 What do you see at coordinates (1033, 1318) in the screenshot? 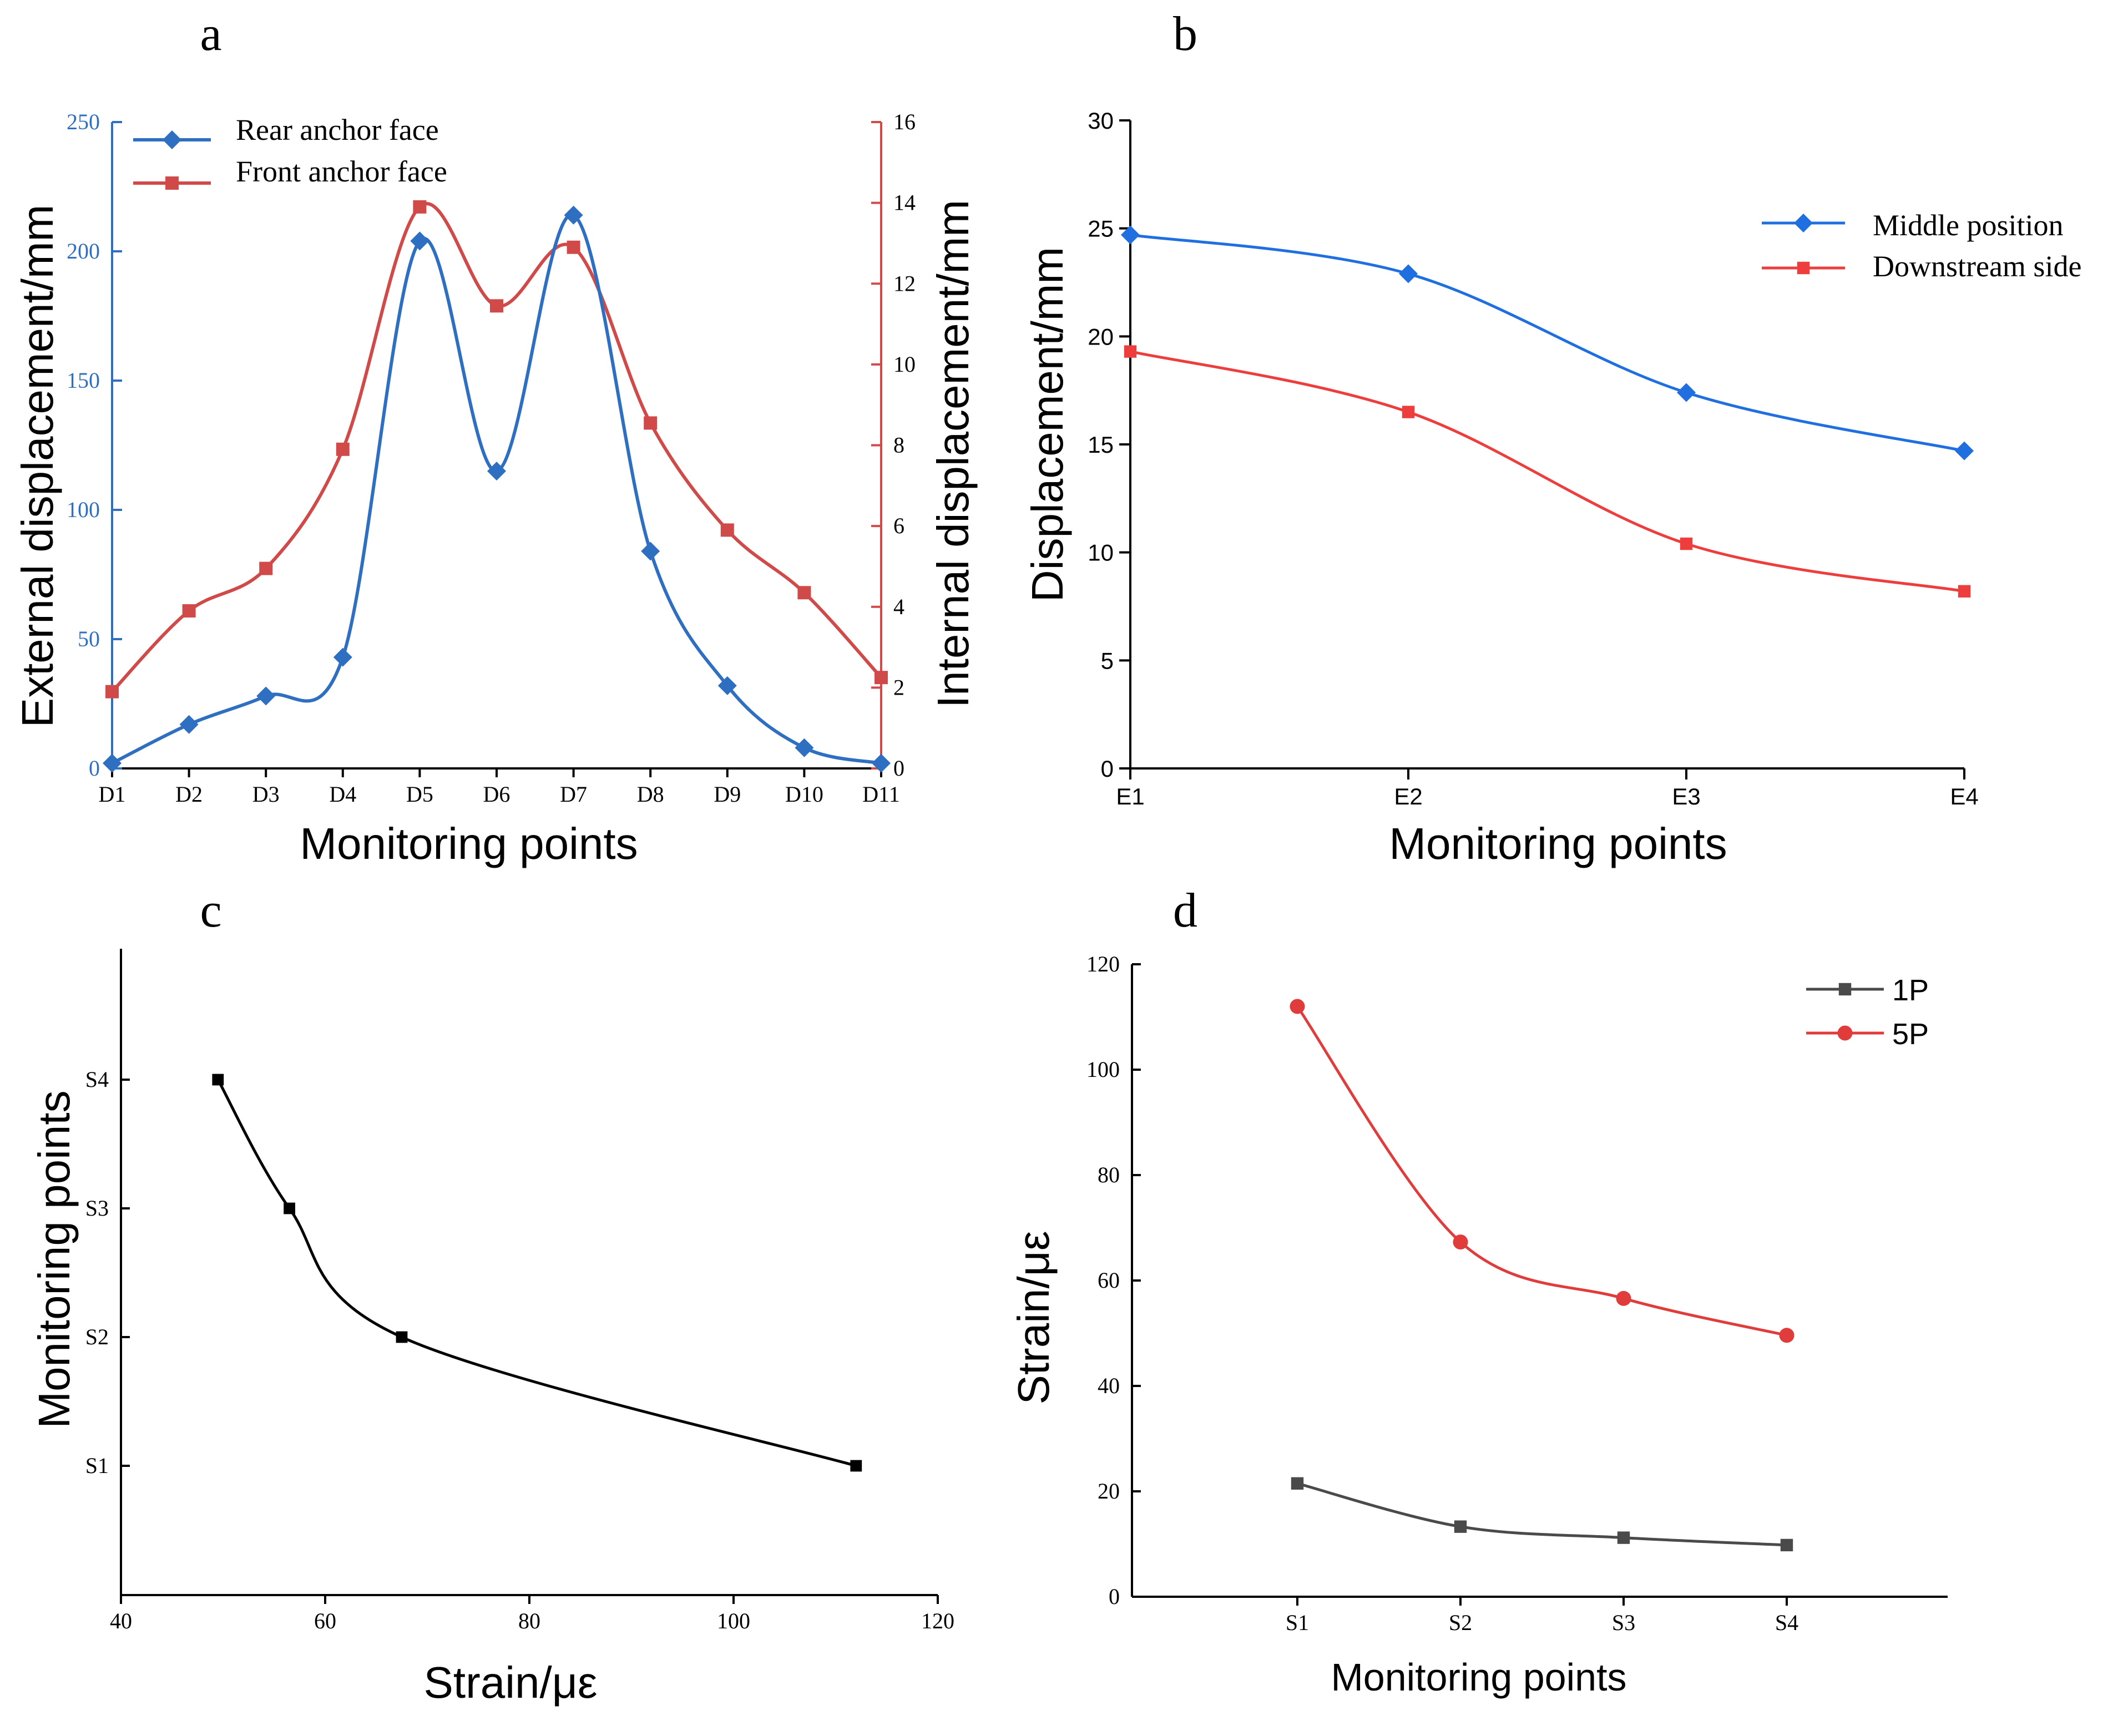
I see `y-axis-title: Strain/με` at bounding box center [1033, 1318].